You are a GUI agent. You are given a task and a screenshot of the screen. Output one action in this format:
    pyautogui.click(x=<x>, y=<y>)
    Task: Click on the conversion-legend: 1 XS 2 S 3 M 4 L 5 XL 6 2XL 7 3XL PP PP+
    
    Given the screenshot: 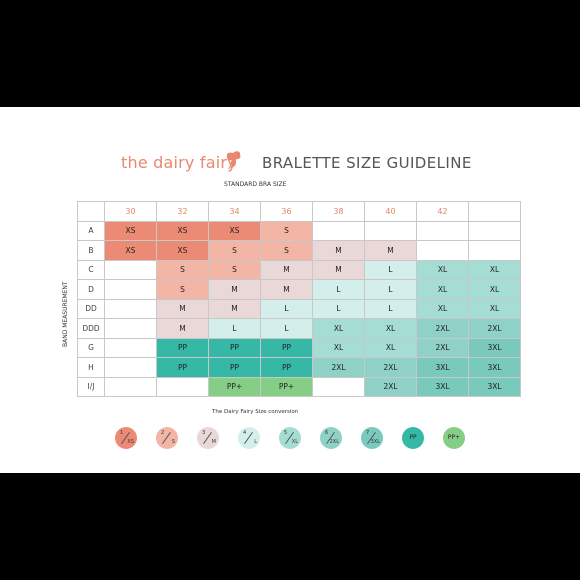 What is the action you would take?
    pyautogui.click(x=295, y=440)
    